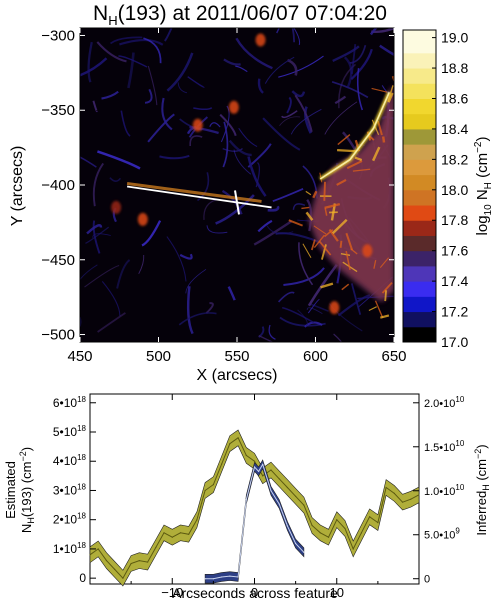 This screenshot has width=498, height=607. Describe the element at coordinates (158, 356) in the screenshot. I see `map-x-tick-label: 500` at that location.